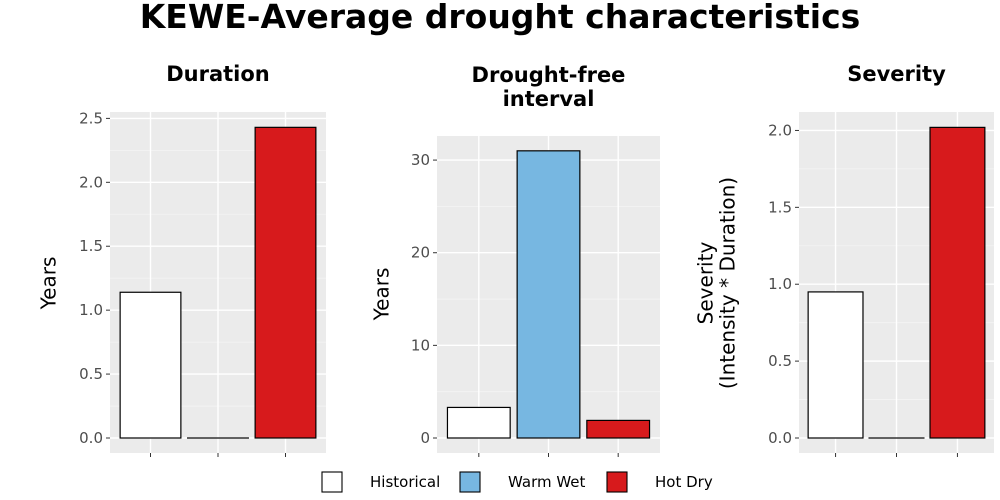 The image size is (1000, 500). I want to click on main-title: KEWE-Average drought characteristics, so click(500, 18).